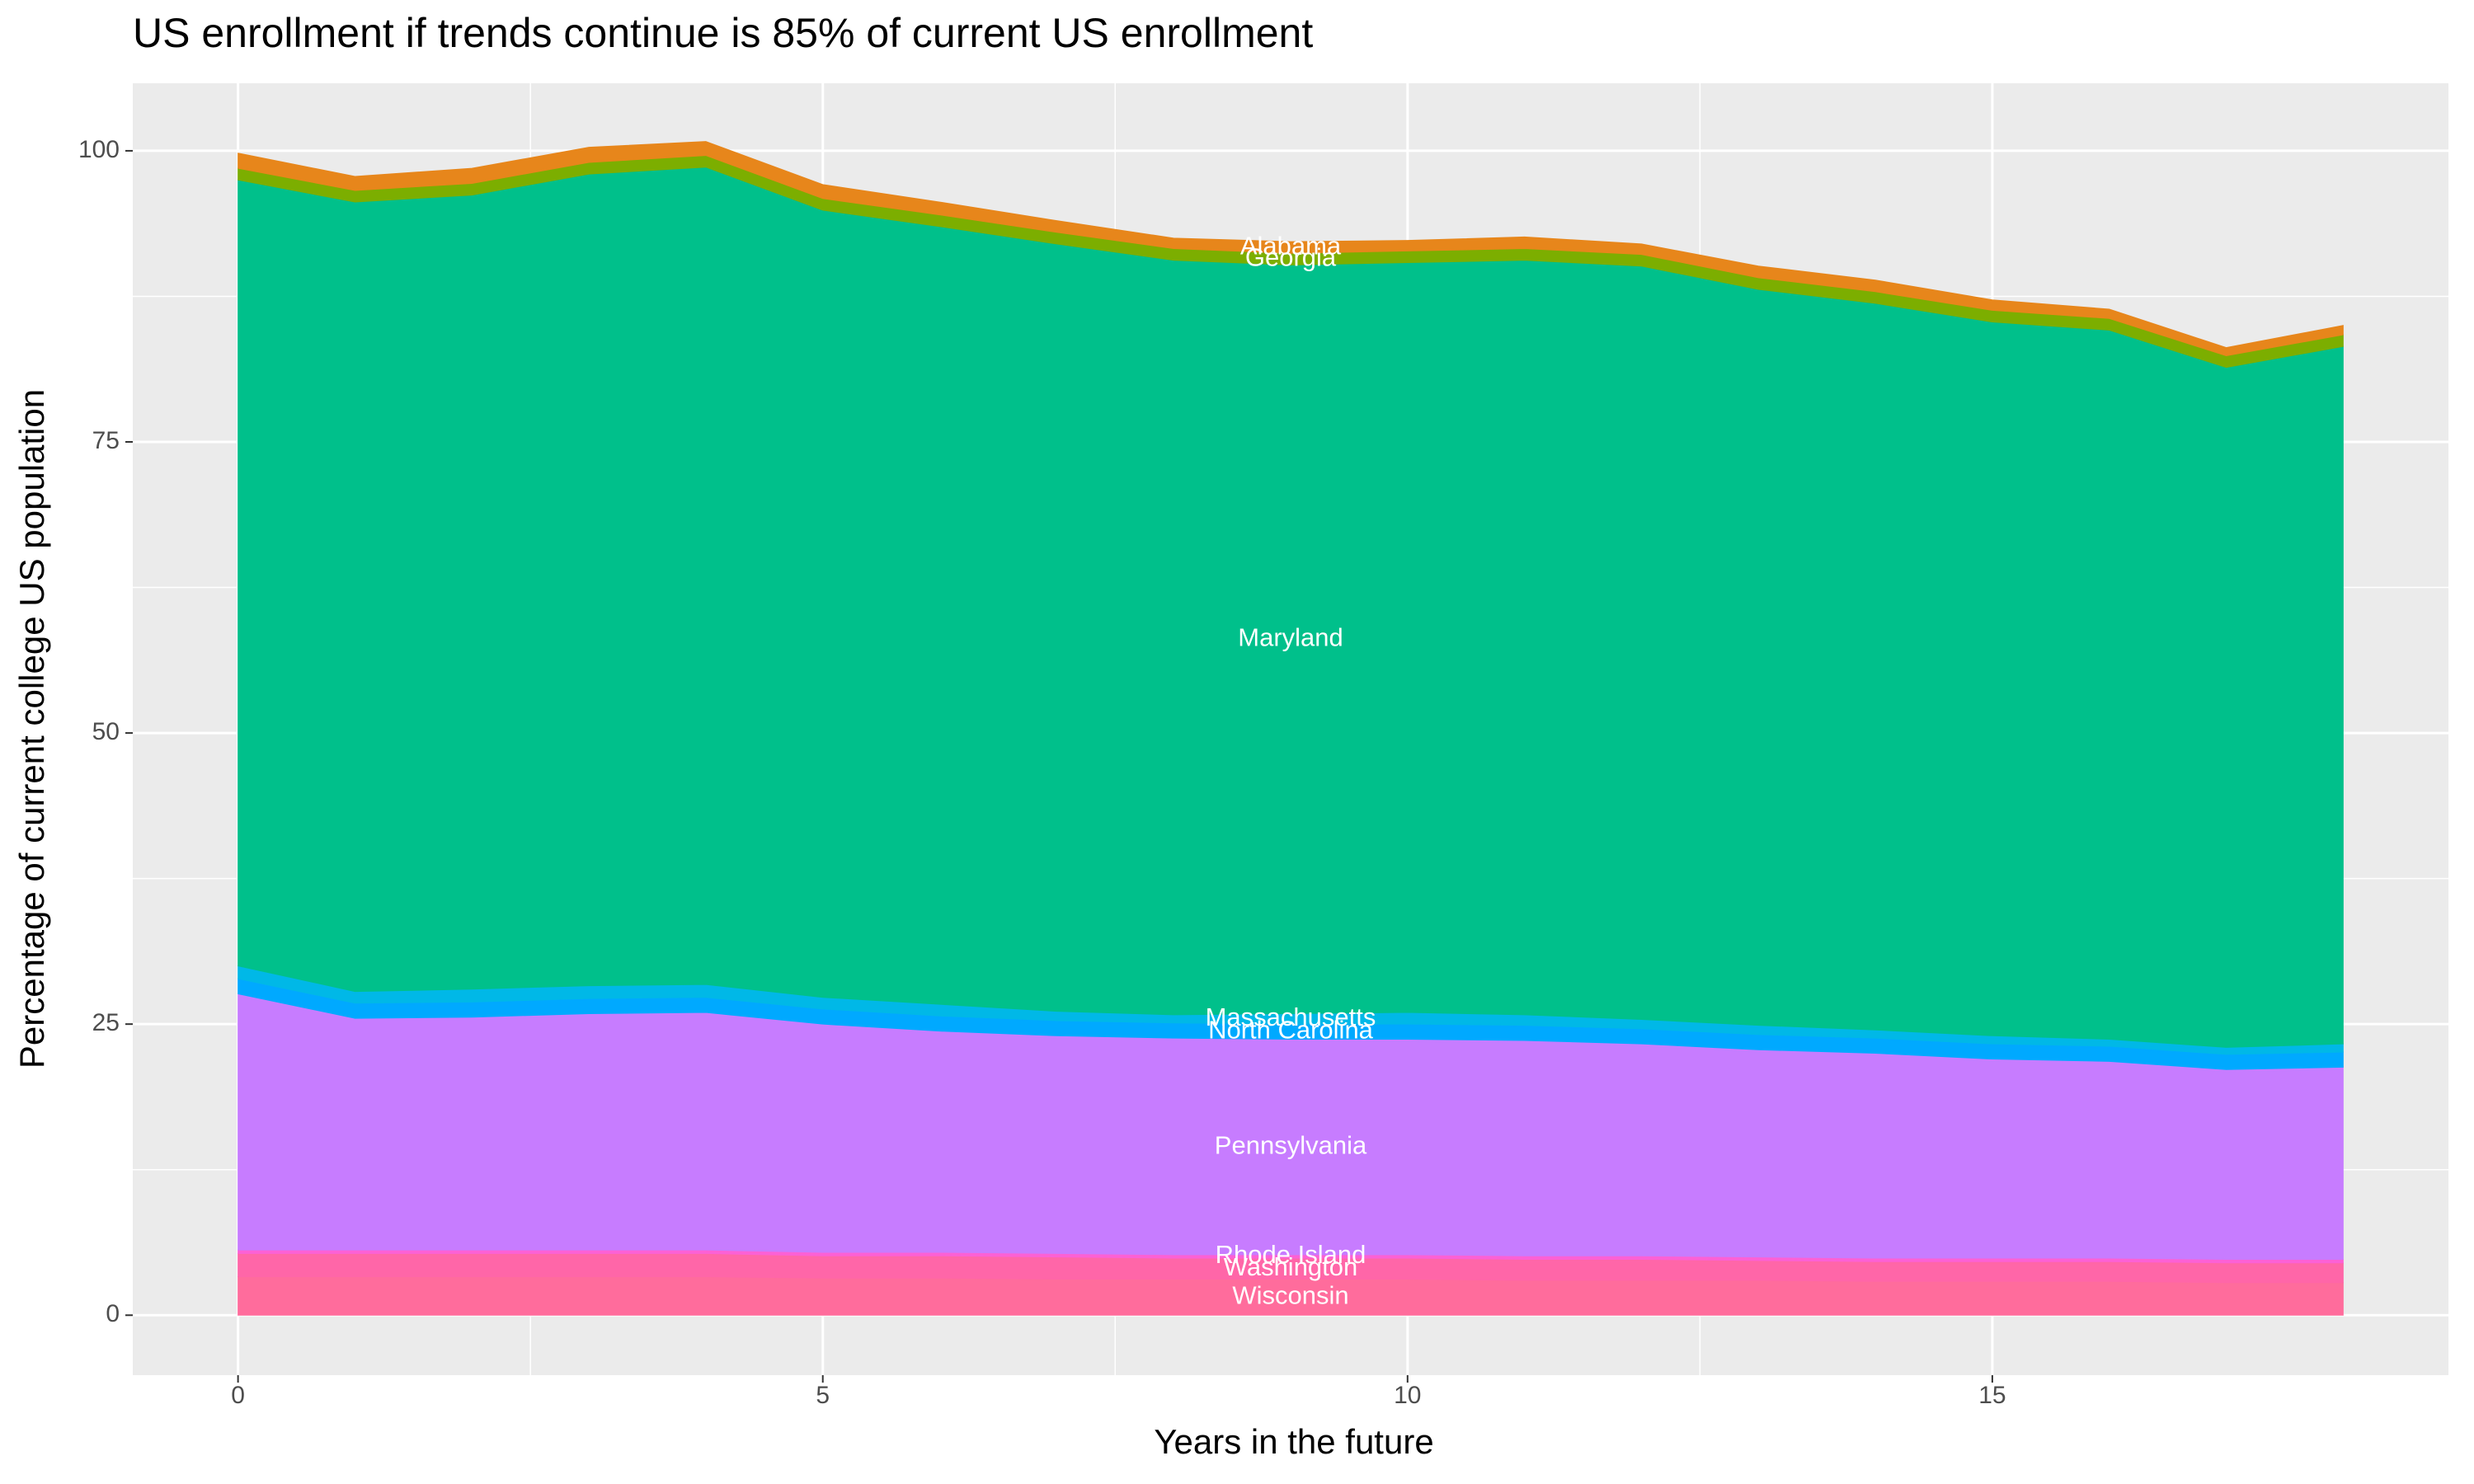 This screenshot has width=2474, height=1484. I want to click on area-label: Alabama, so click(1291, 245).